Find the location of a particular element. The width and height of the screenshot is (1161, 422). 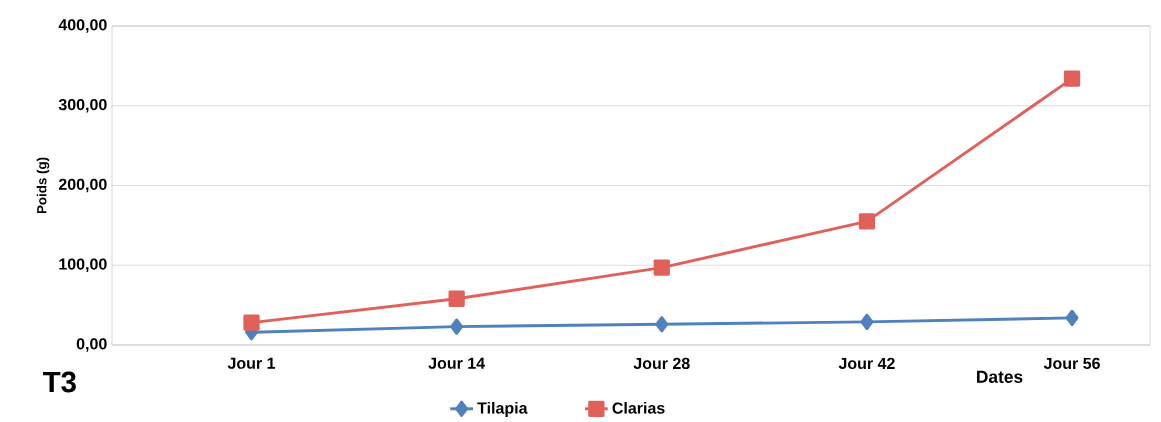

y-tick-label: 100,00 is located at coordinates (83, 265).